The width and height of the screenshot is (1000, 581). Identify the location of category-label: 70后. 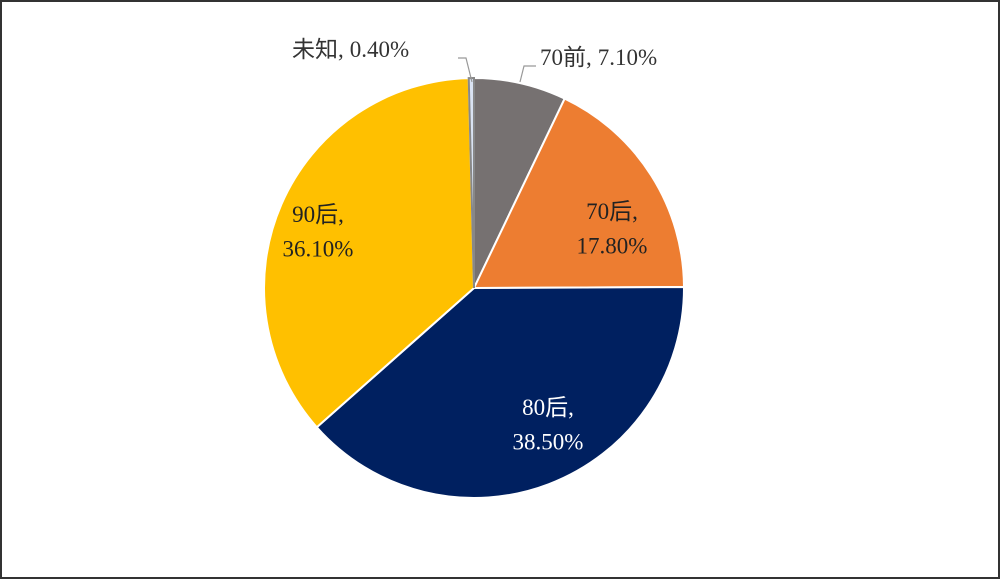
(609, 211).